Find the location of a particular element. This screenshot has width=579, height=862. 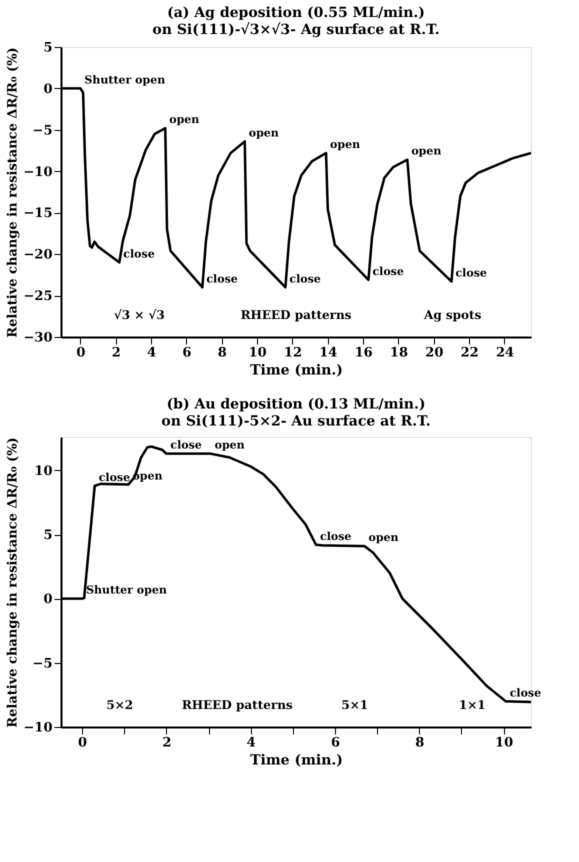

x-tick-label: 18 is located at coordinates (399, 353).